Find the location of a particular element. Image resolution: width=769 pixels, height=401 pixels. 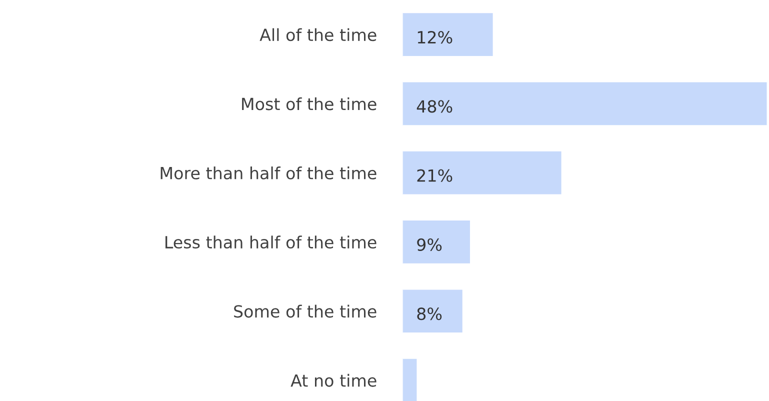

data-label: 21% is located at coordinates (434, 175).